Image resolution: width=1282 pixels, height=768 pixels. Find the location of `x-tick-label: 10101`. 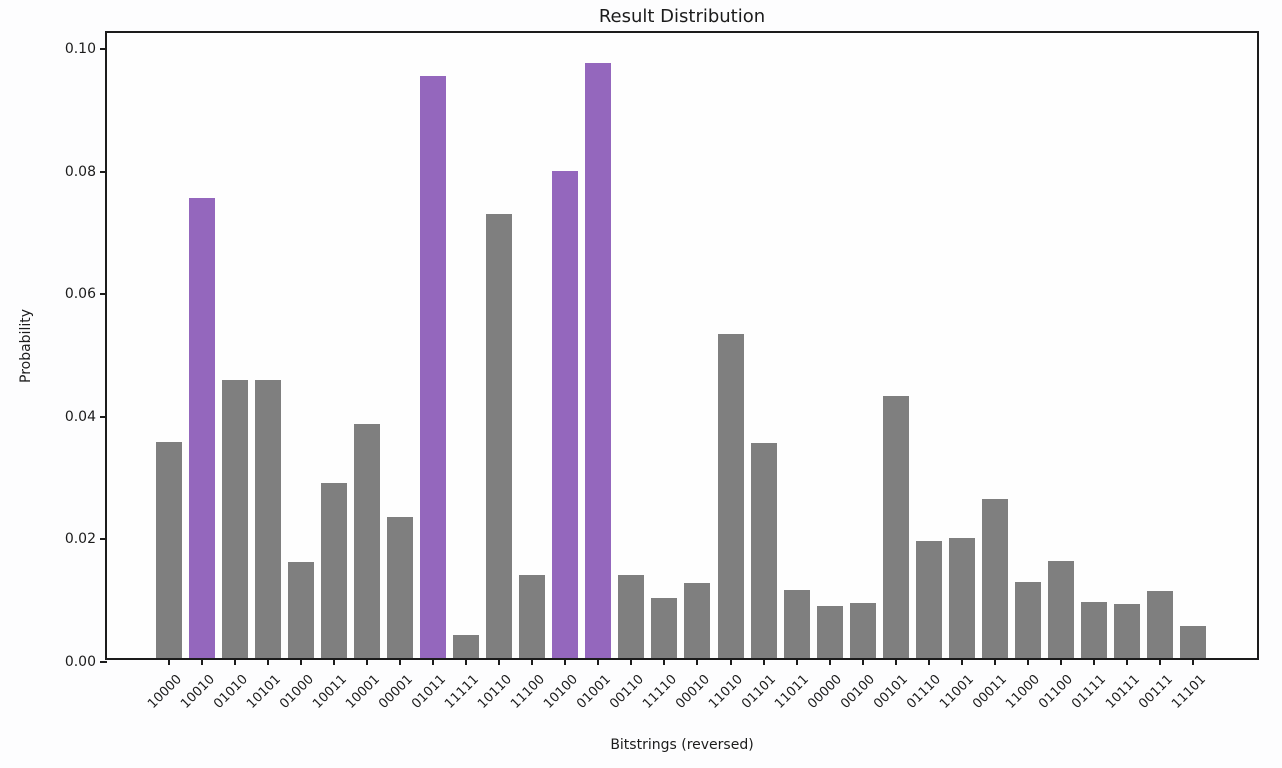

x-tick-label: 10101 is located at coordinates (263, 692).